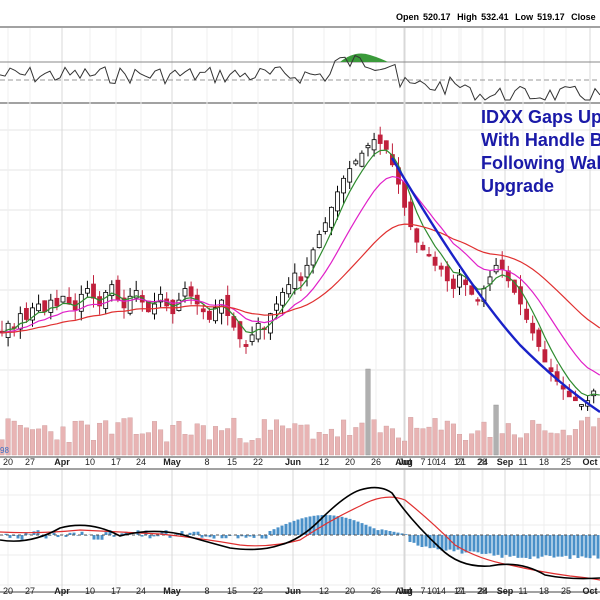 The image size is (600, 600). I want to click on macd-label: 98, so click(4, 450).